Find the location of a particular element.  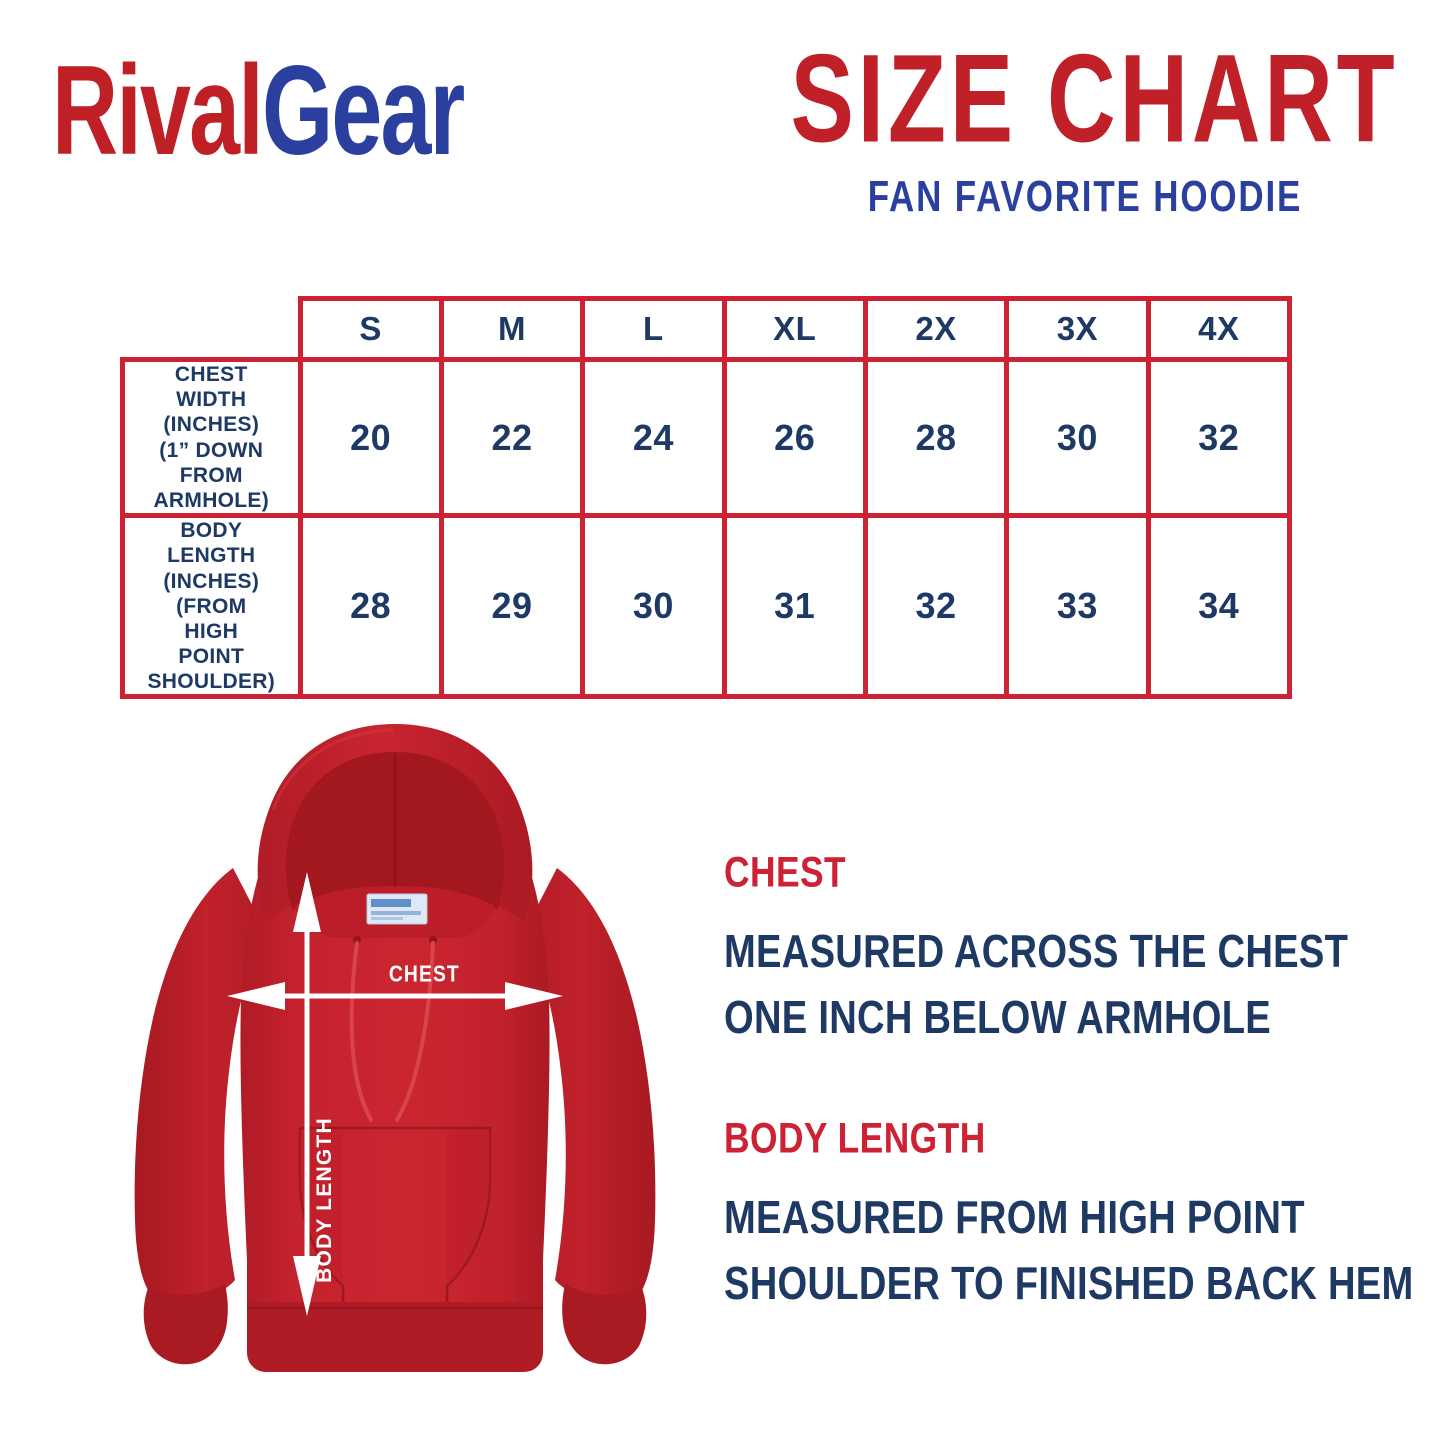

hoodie-right-sleeve is located at coordinates (590, 1082).